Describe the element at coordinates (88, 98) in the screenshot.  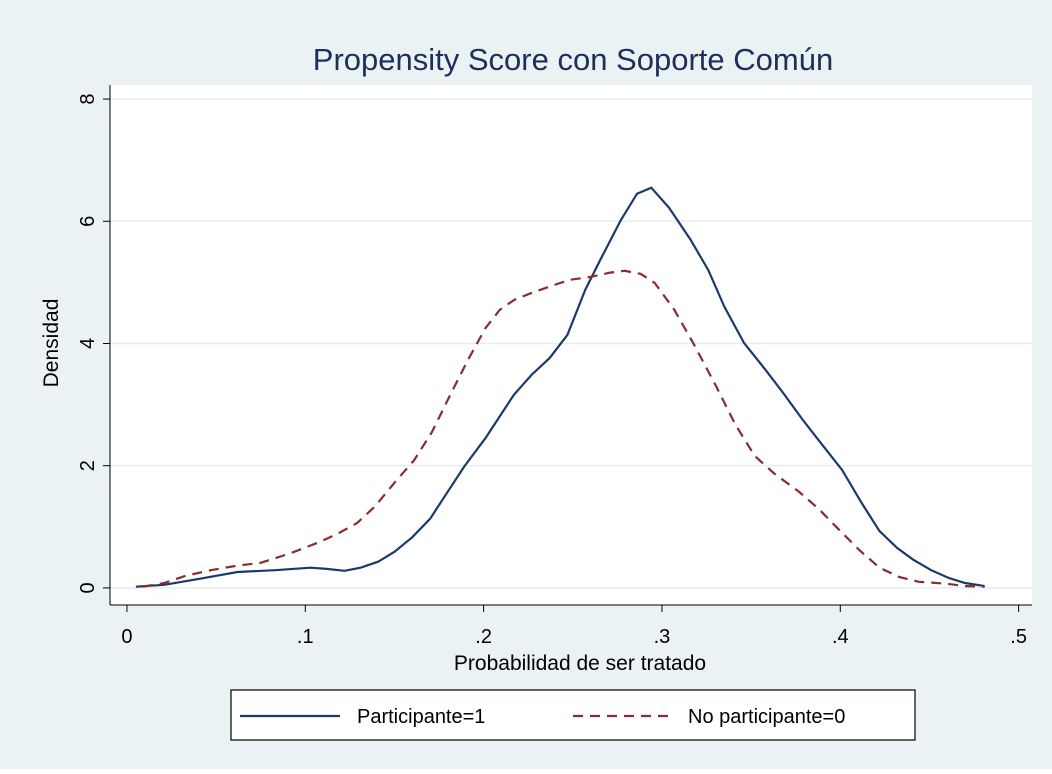
I see `y-tick-label: 8` at that location.